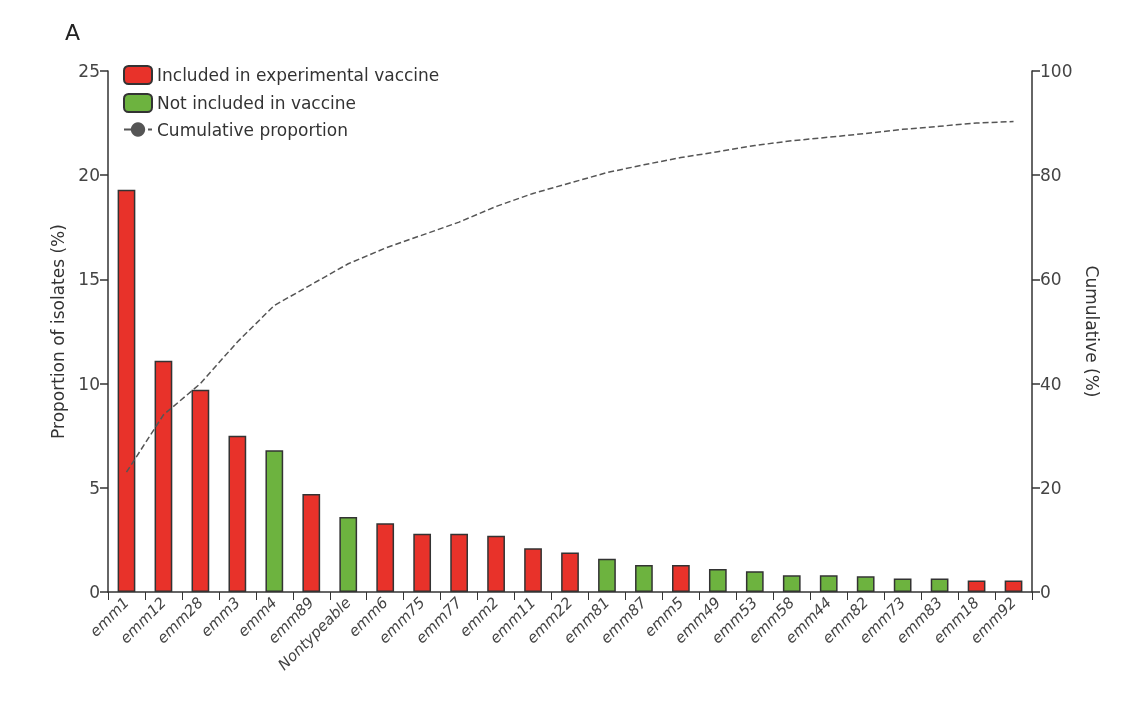  What do you see at coordinates (1051, 383) in the screenshot?
I see `y2-tick-label: 40` at bounding box center [1051, 383].